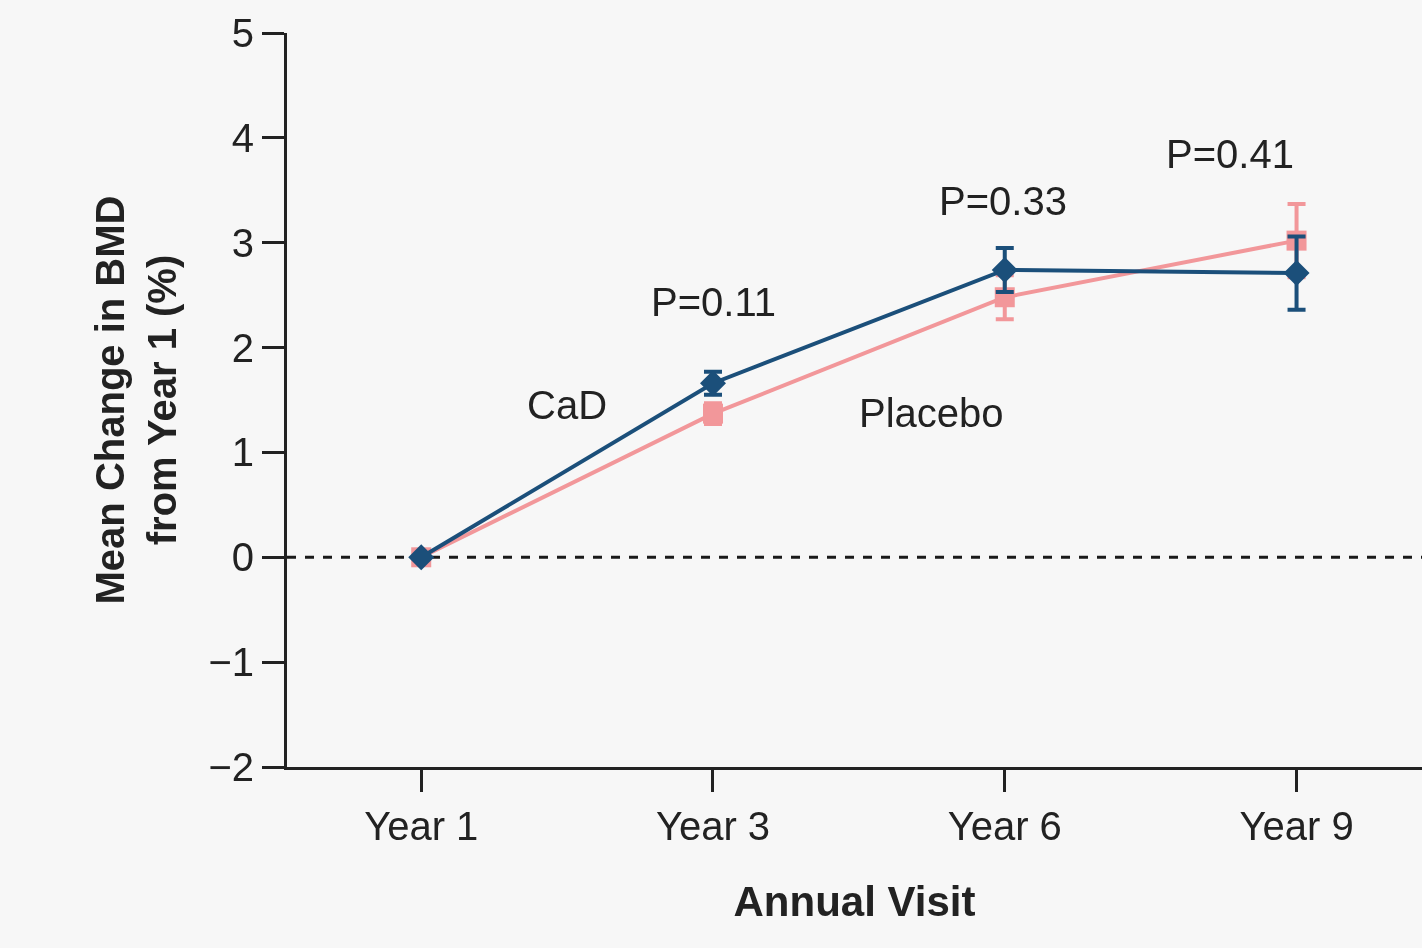 The height and width of the screenshot is (948, 1422). What do you see at coordinates (242, 557) in the screenshot?
I see `y-tick-label: 0` at bounding box center [242, 557].